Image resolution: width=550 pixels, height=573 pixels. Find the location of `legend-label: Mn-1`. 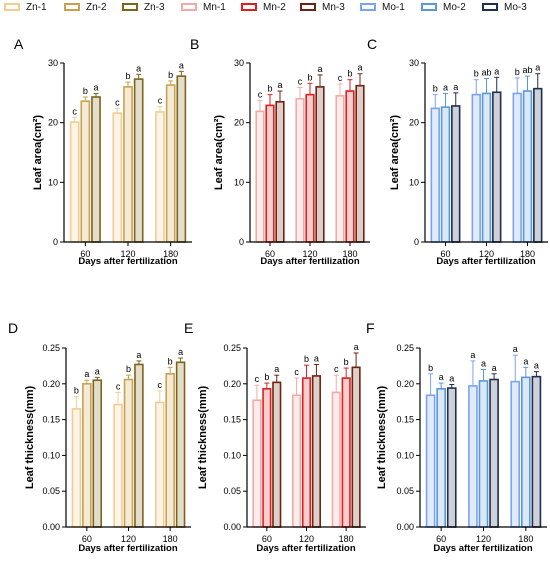

legend-label: Mn-1 is located at coordinates (214, 7).